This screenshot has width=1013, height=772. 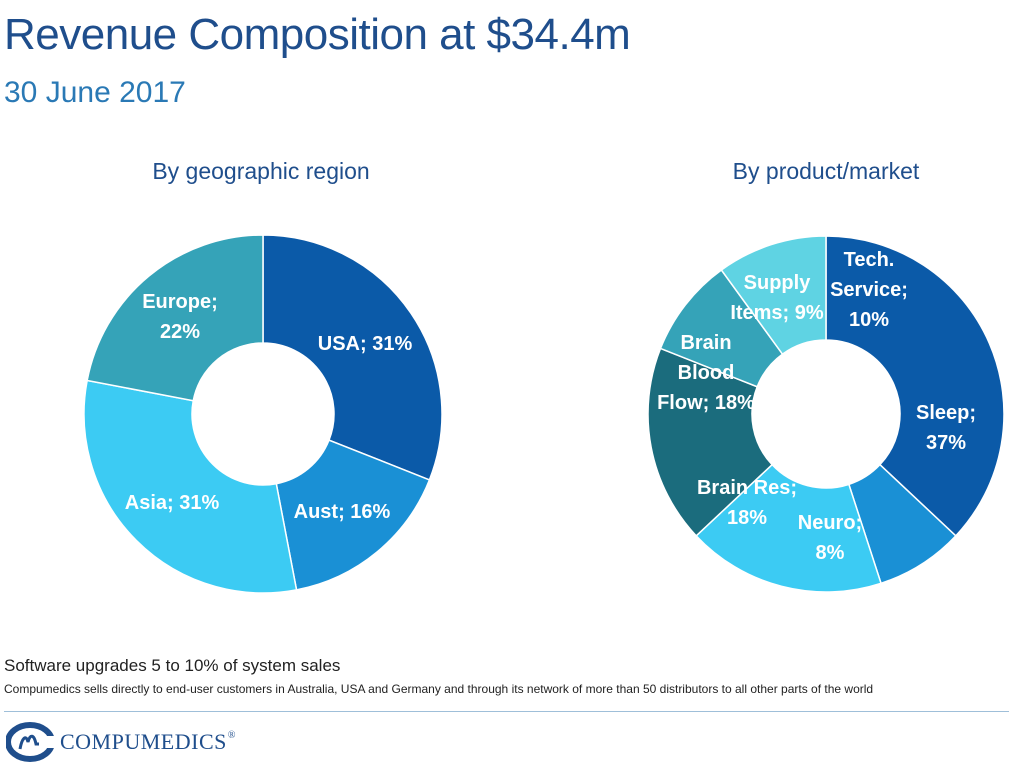 What do you see at coordinates (365, 344) in the screenshot?
I see `slice-label-usa: USA; 31%` at bounding box center [365, 344].